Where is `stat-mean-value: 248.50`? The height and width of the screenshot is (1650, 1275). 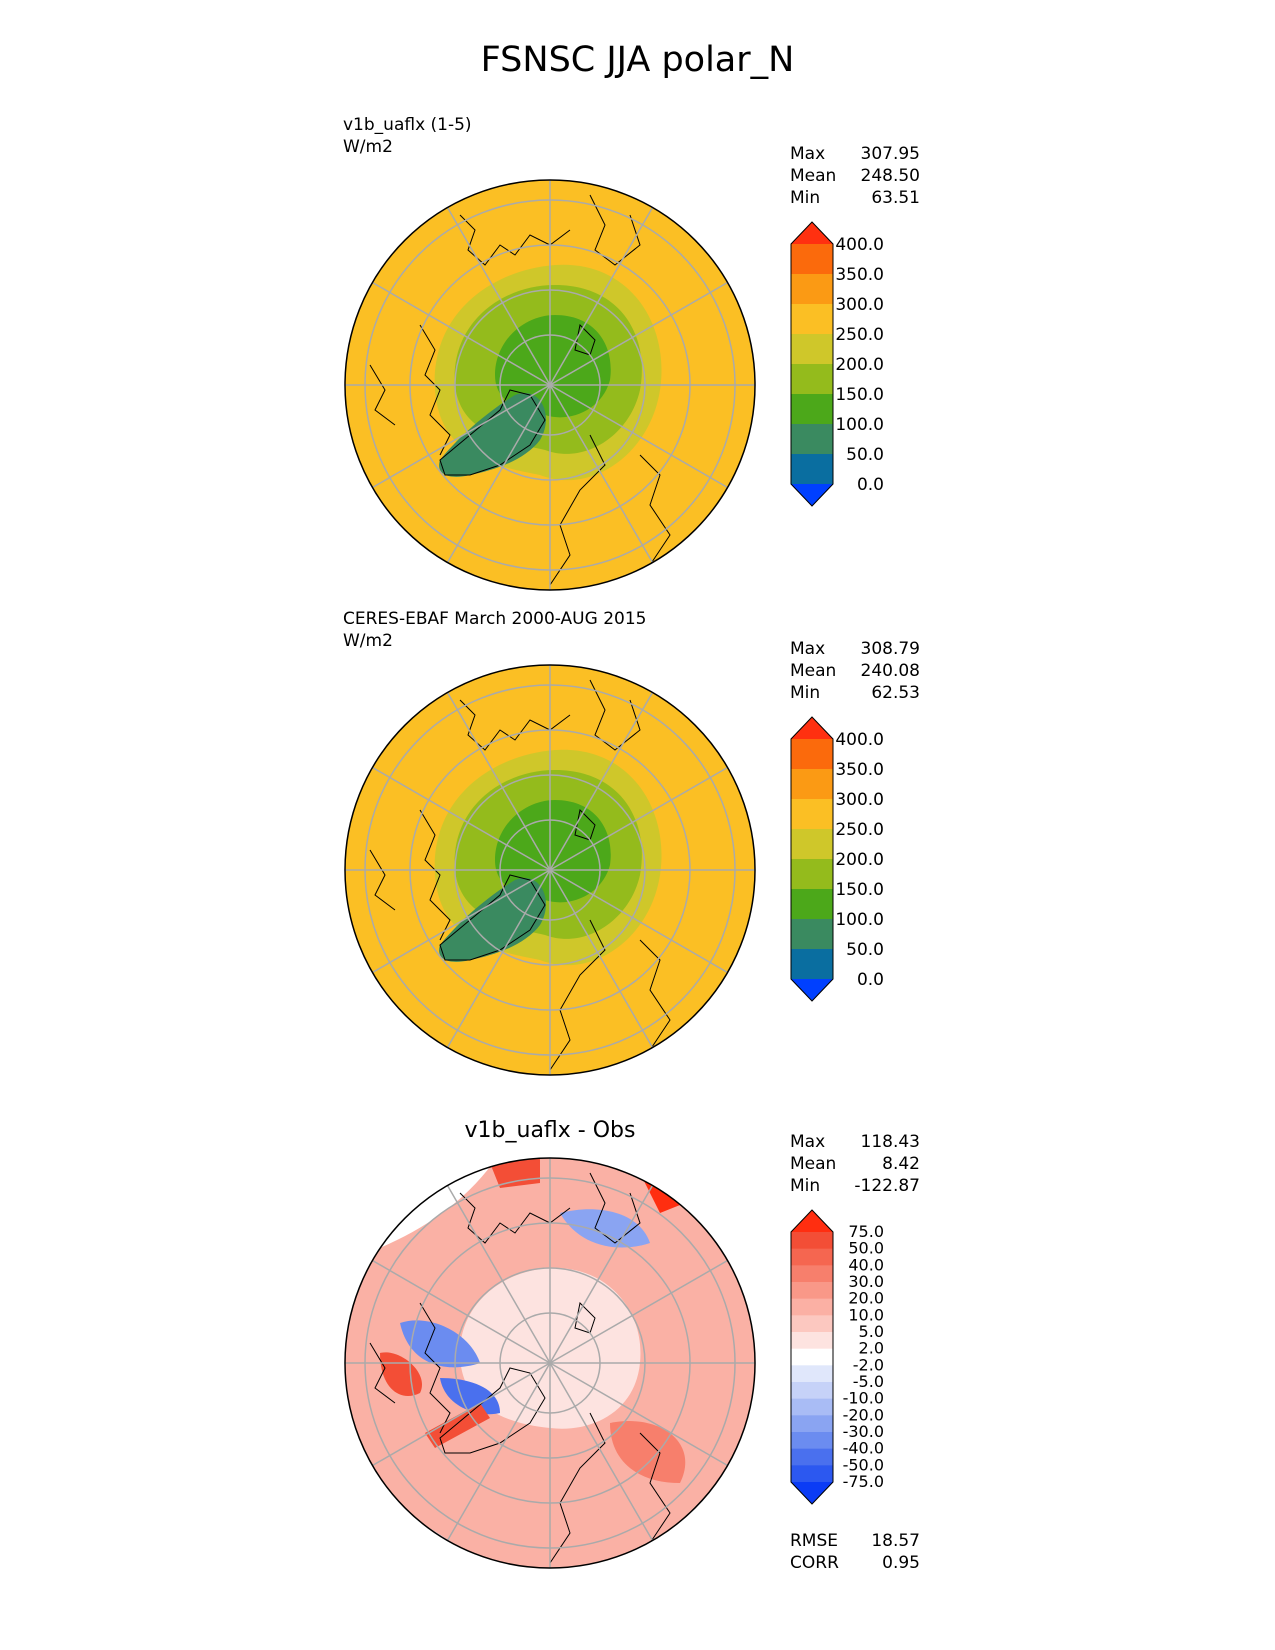 stat-mean-value: 248.50 is located at coordinates (890, 176).